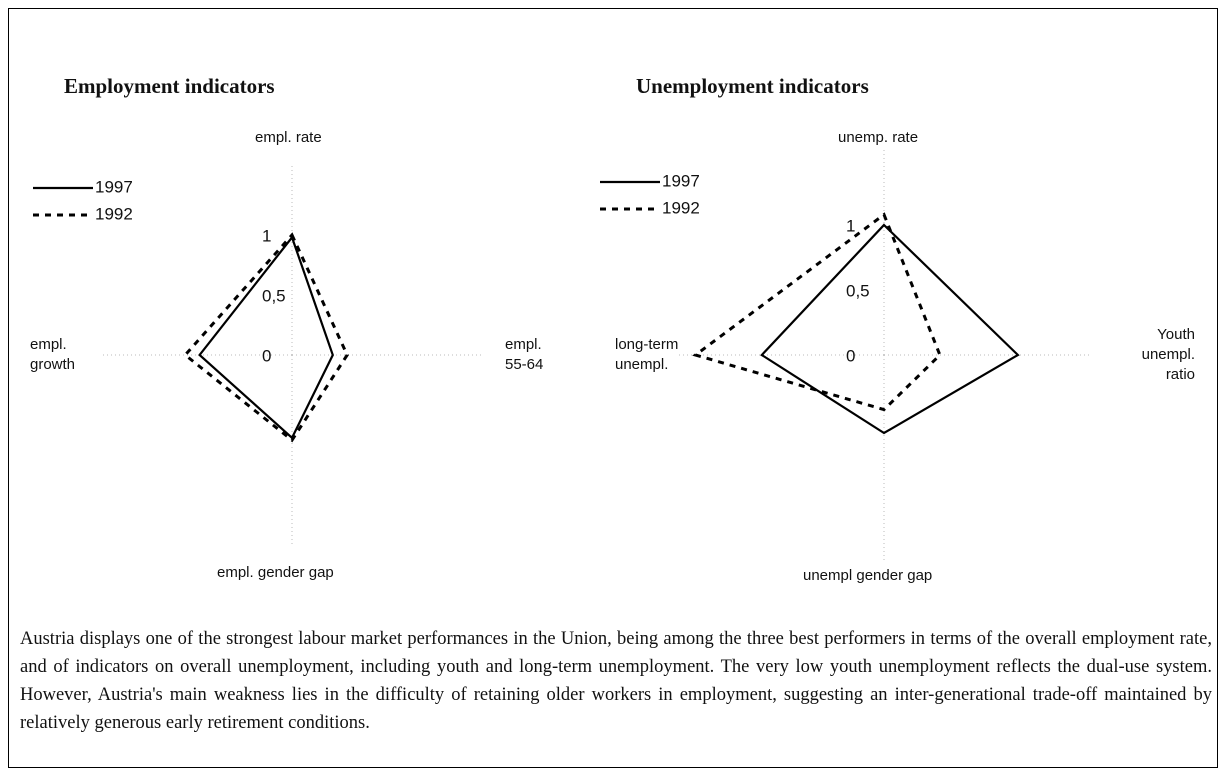 This screenshot has height=778, width=1229. What do you see at coordinates (53, 354) in the screenshot?
I see `axis-label: empl. growth` at bounding box center [53, 354].